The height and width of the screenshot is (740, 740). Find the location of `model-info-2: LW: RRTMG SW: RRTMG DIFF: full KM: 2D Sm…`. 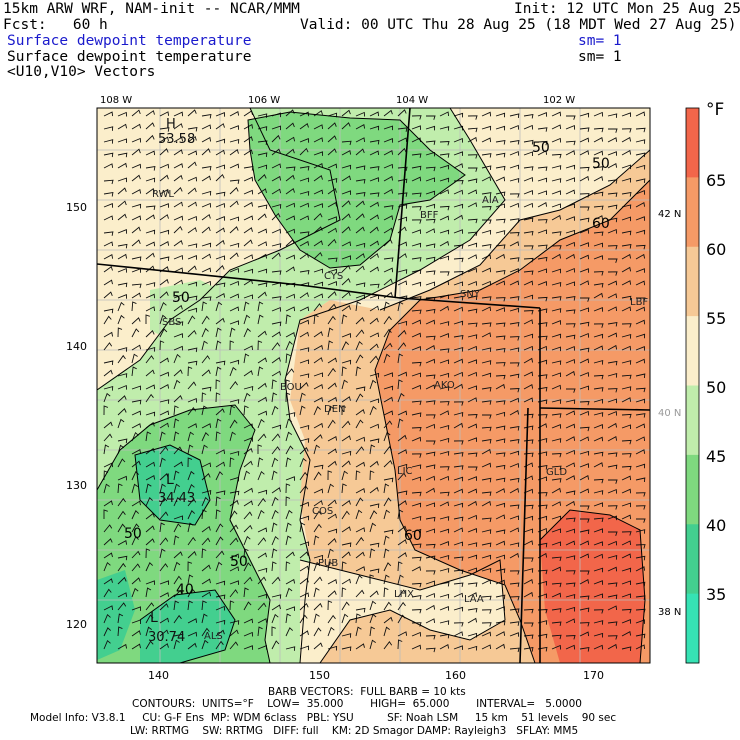

model-info-2: LW: RRTMG SW: RRTMG DIFF: full KM: 2D Sm… is located at coordinates (354, 731).